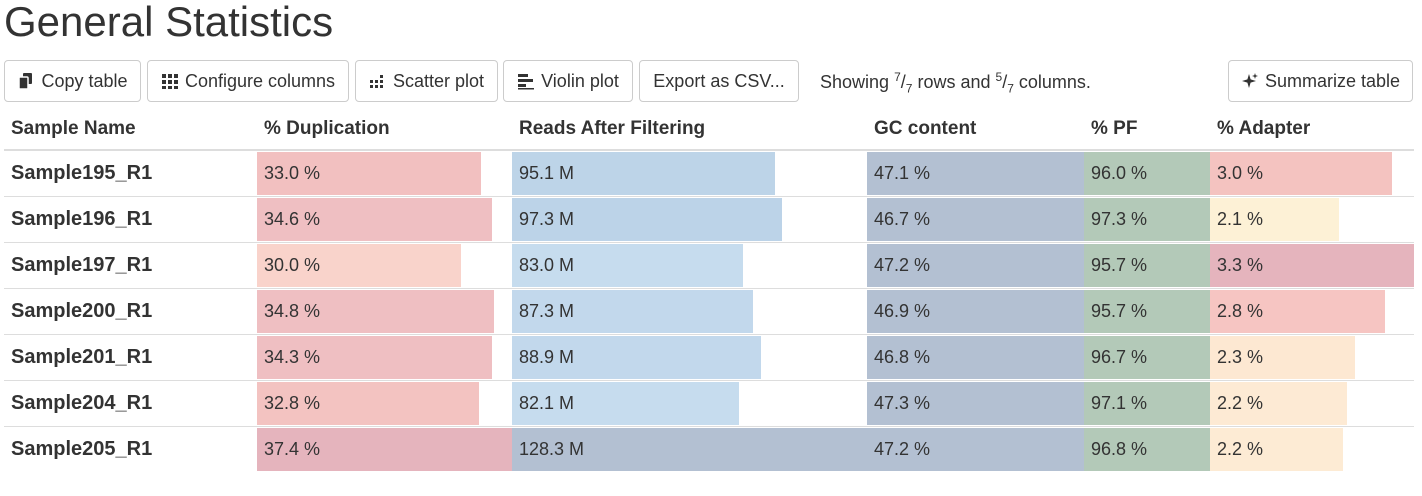 Image resolution: width=1422 pixels, height=496 pixels. What do you see at coordinates (1052, 82) in the screenshot?
I see `showing-suffix: columns.` at bounding box center [1052, 82].